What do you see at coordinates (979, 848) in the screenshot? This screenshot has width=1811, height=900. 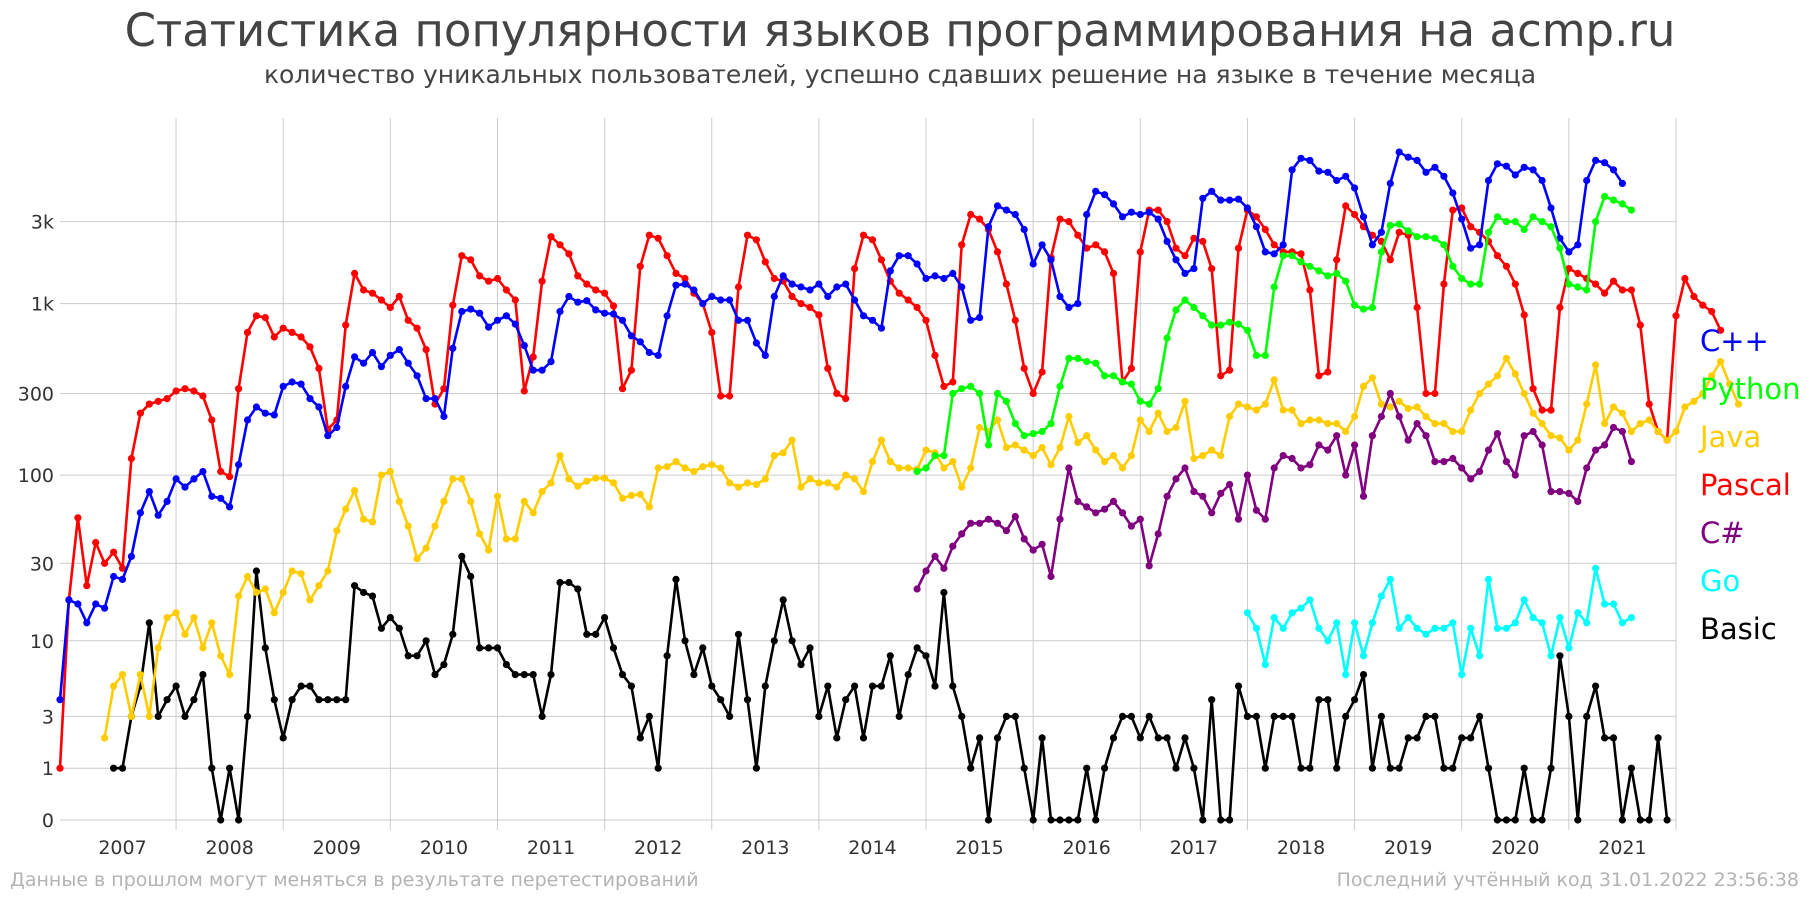 I see `x-tick-label: 2015` at bounding box center [979, 848].